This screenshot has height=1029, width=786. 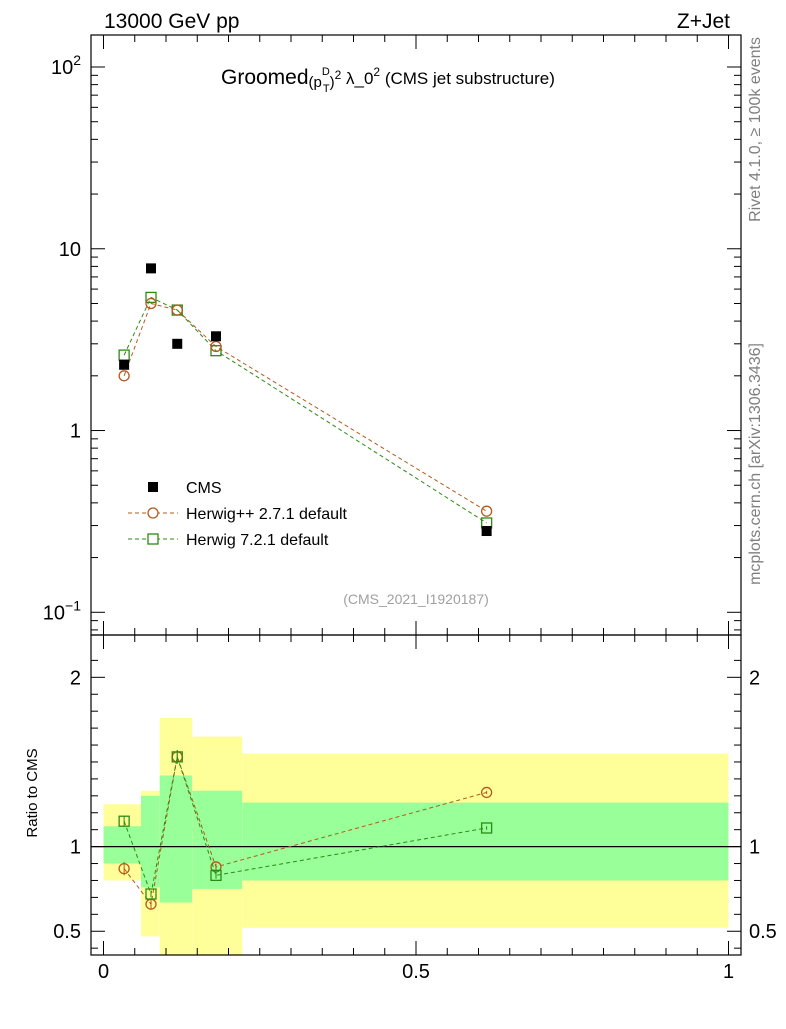 I want to click on xtick-label: 0.5, so click(x=416, y=972).